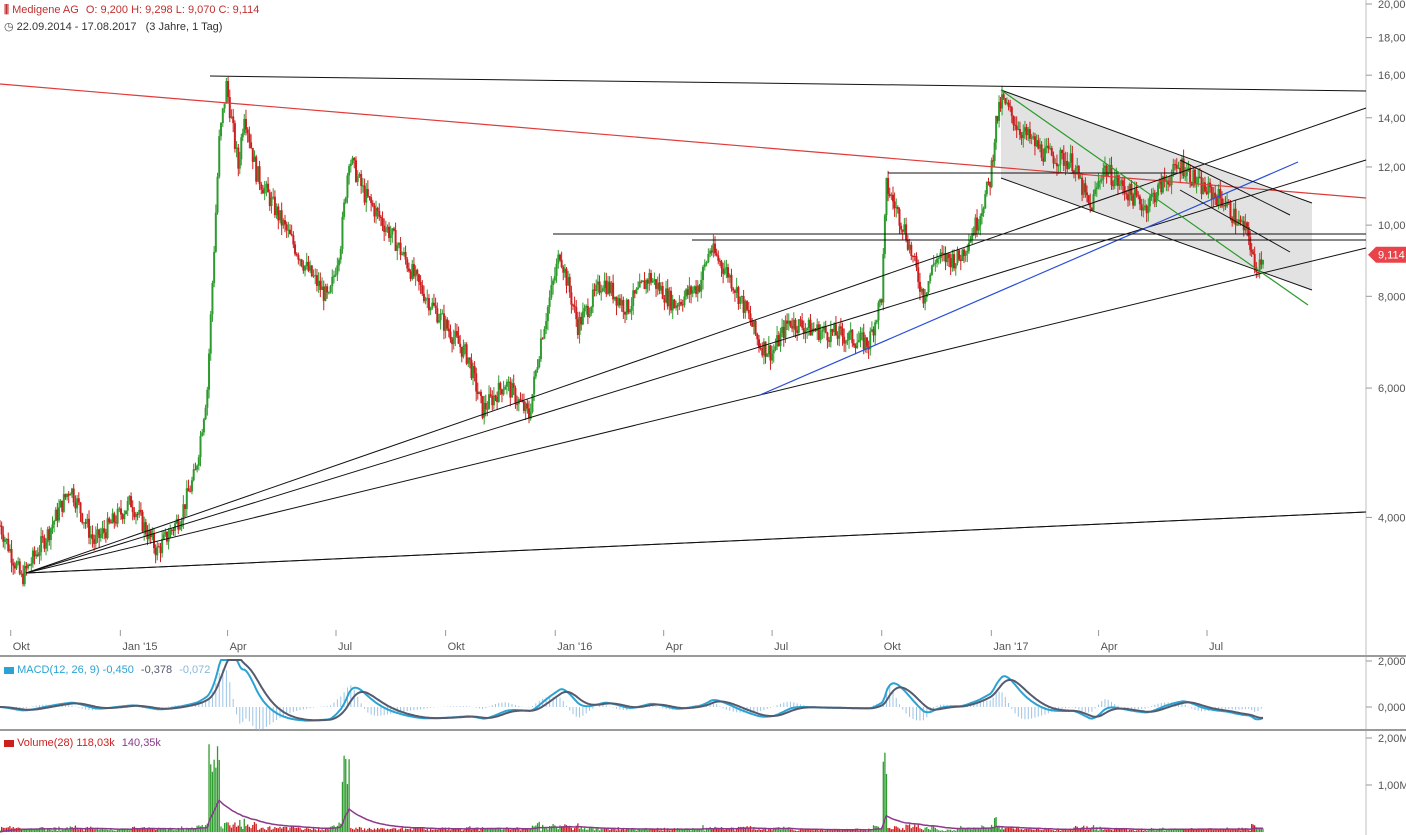  Describe the element at coordinates (1391, 256) in the screenshot. I see `last-price-label: 9,114` at that location.